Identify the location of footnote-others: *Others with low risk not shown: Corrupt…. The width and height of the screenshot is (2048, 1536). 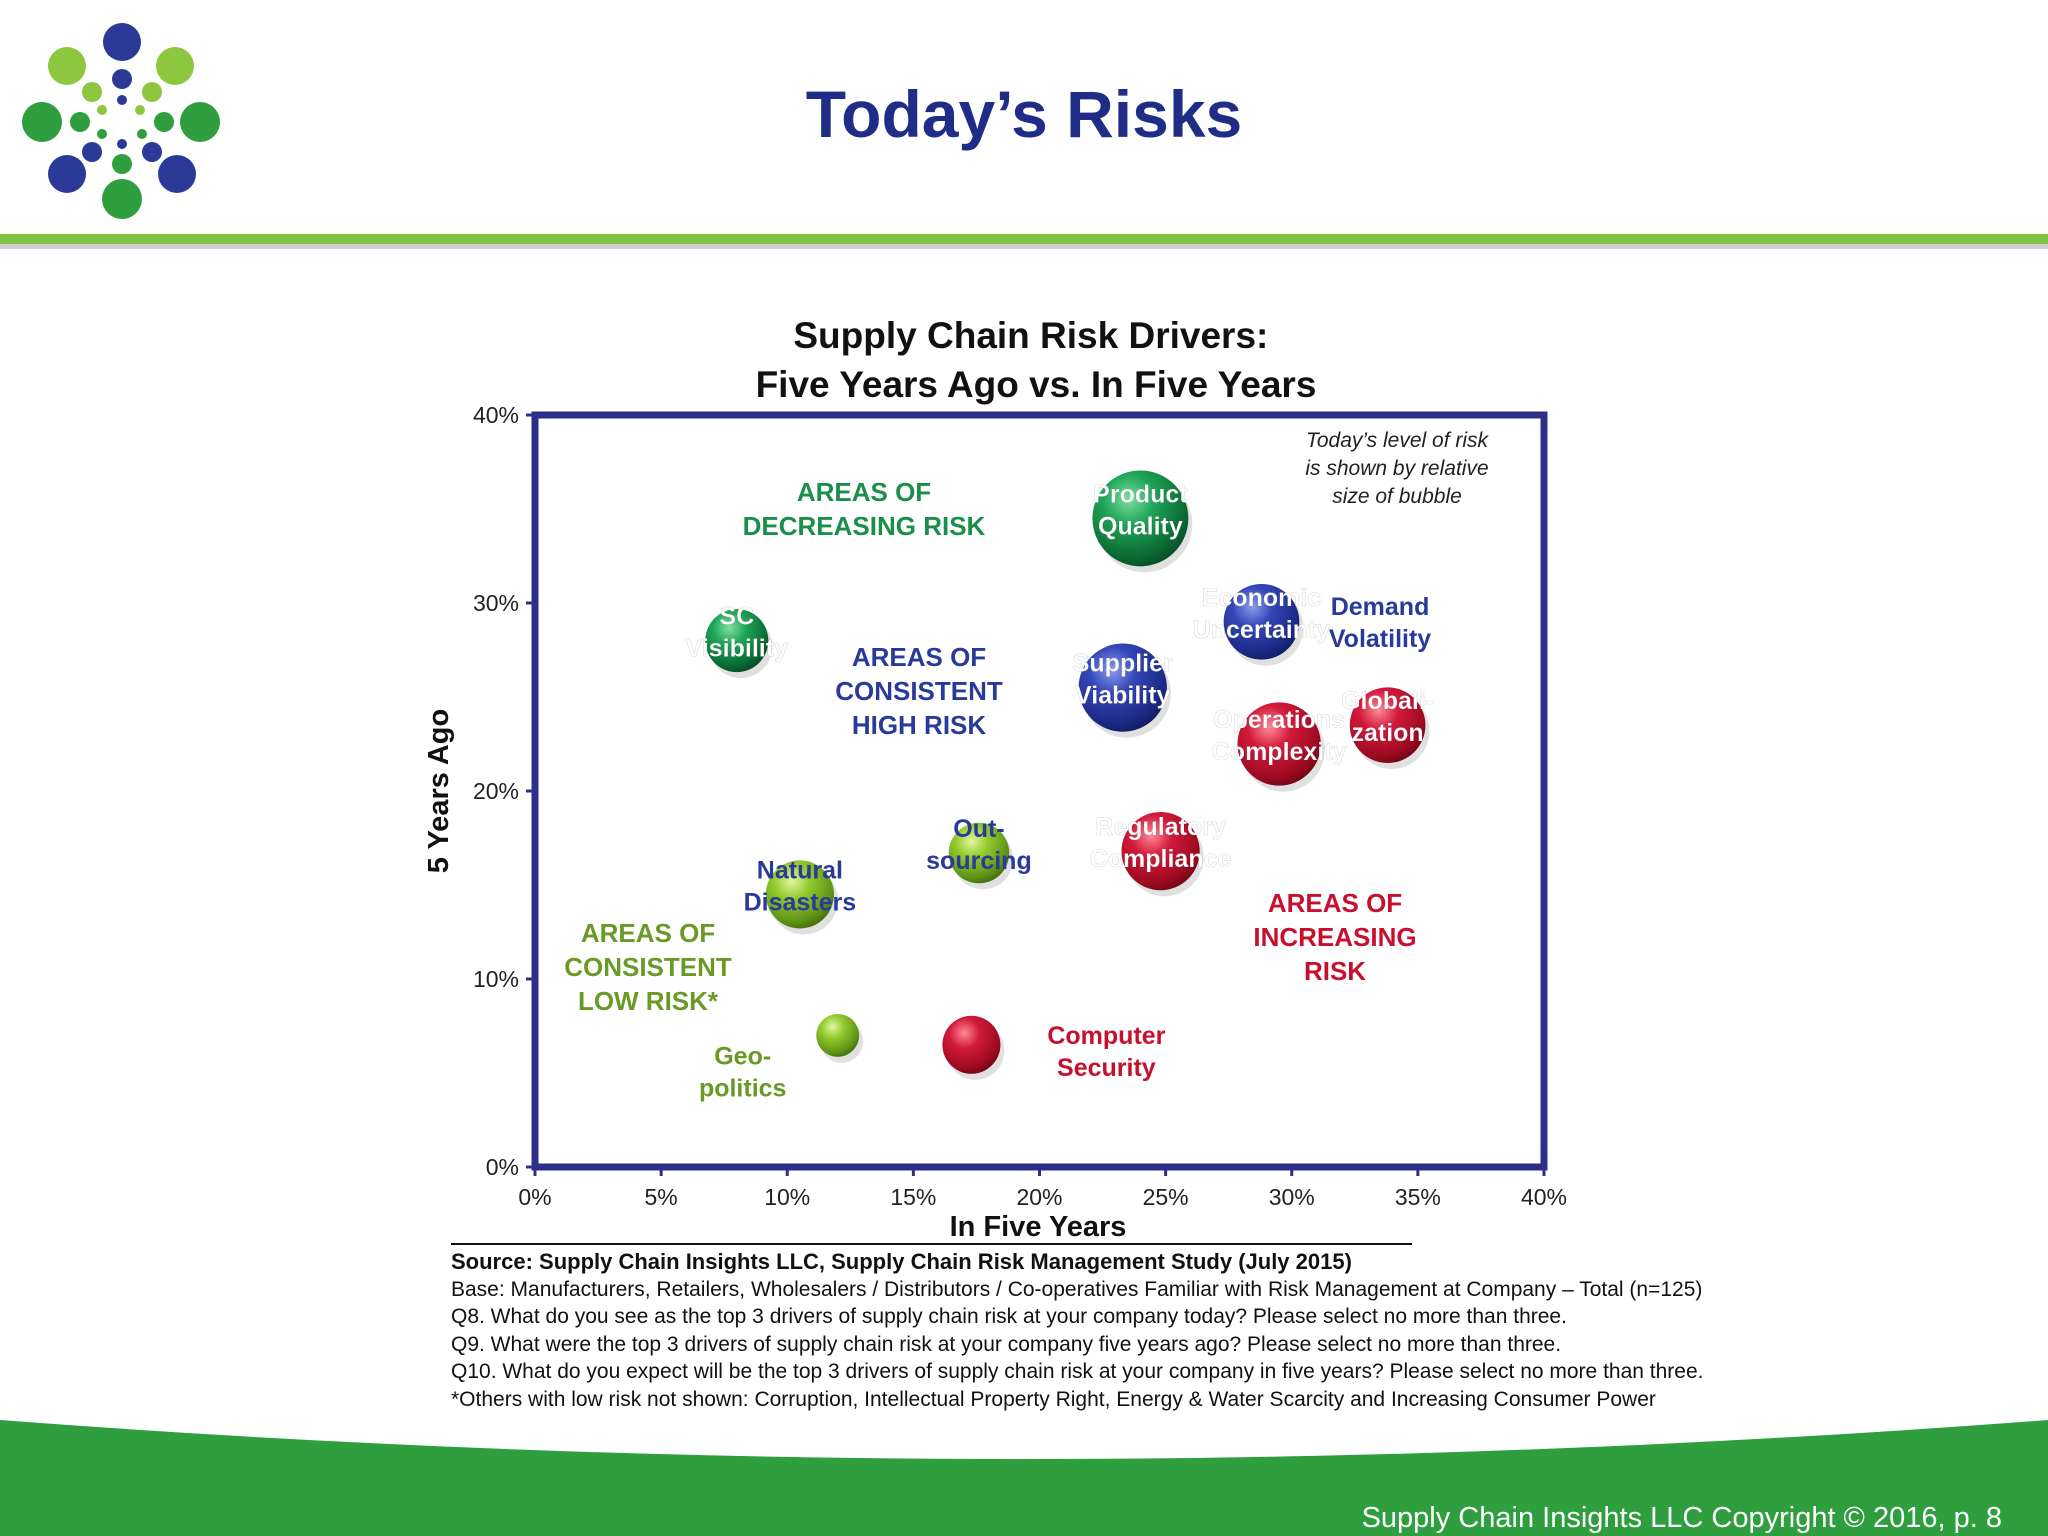
(1053, 1399).